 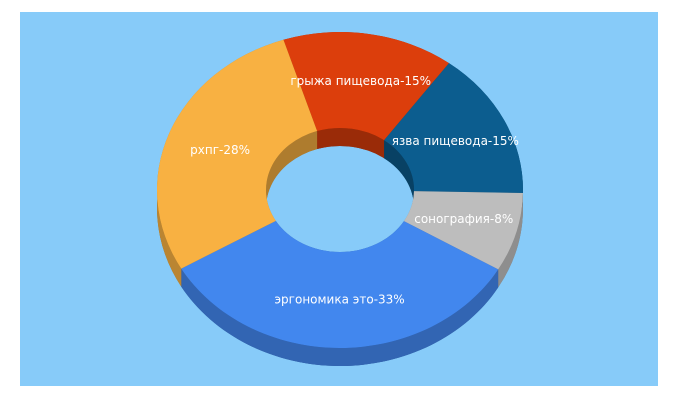 What do you see at coordinates (360, 81) in the screenshot?
I see `data-label: грыжа пищевода-15%` at bounding box center [360, 81].